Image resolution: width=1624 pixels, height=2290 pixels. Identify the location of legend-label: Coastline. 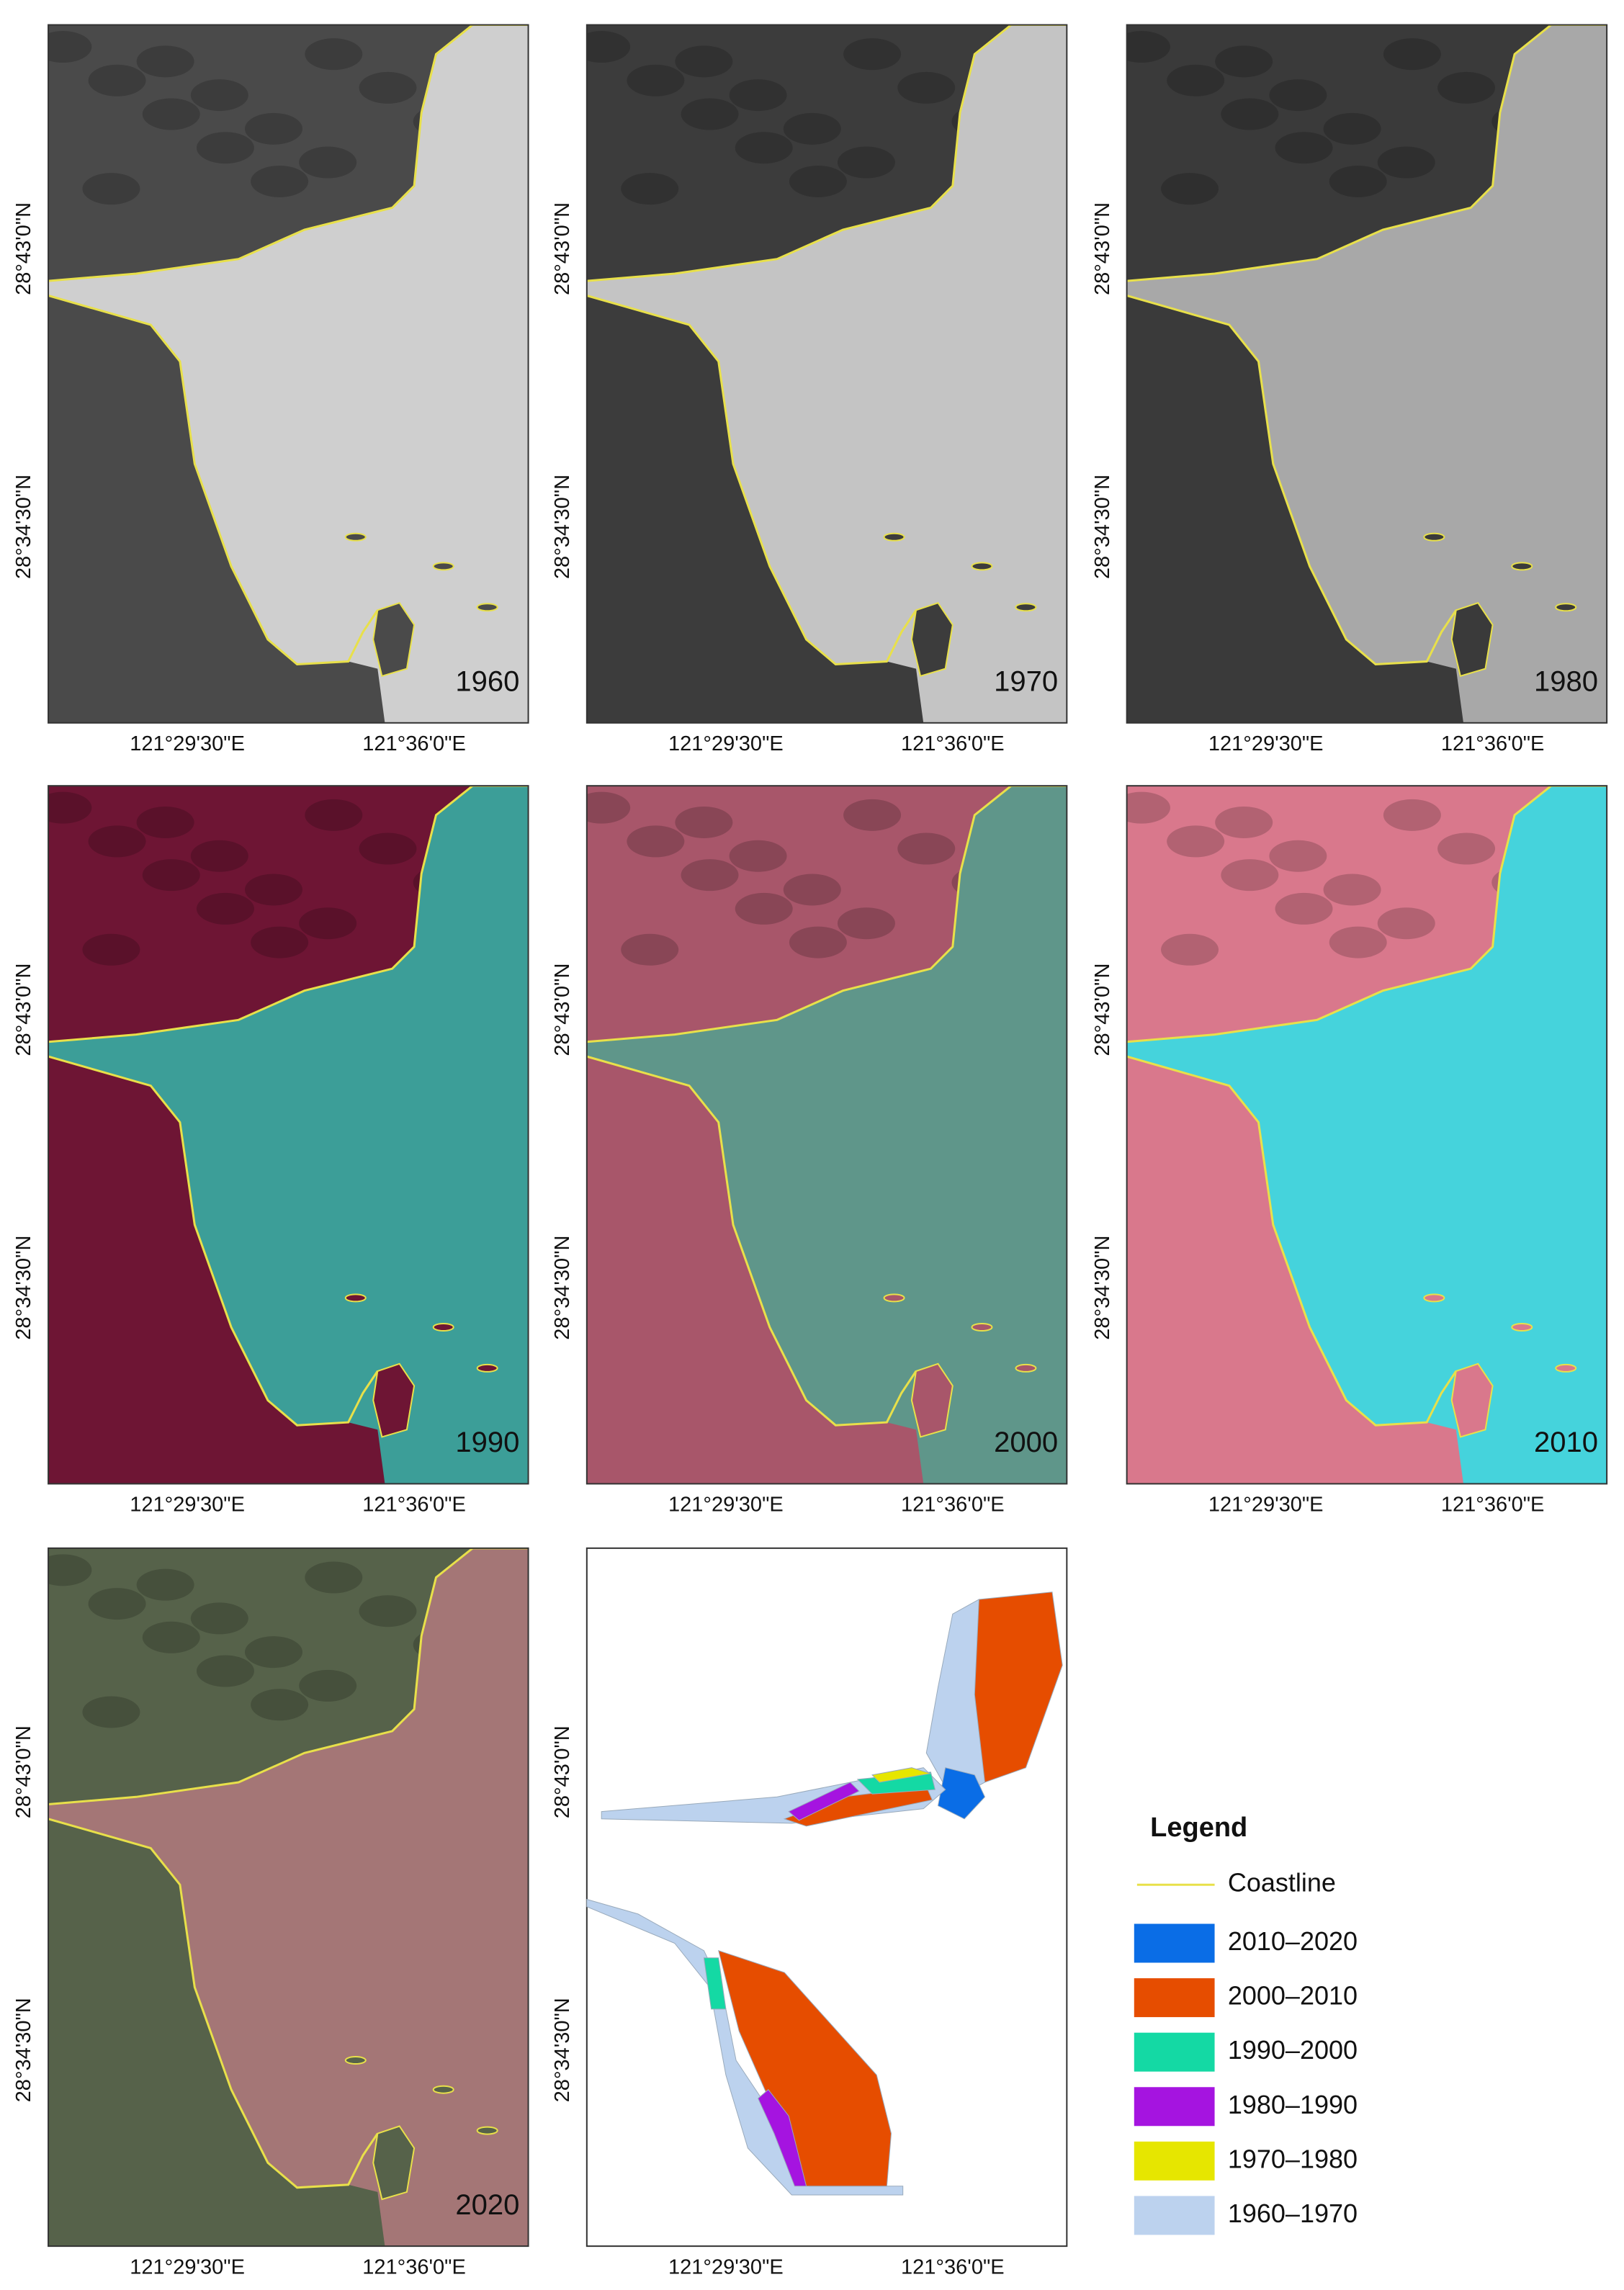
(1282, 1883).